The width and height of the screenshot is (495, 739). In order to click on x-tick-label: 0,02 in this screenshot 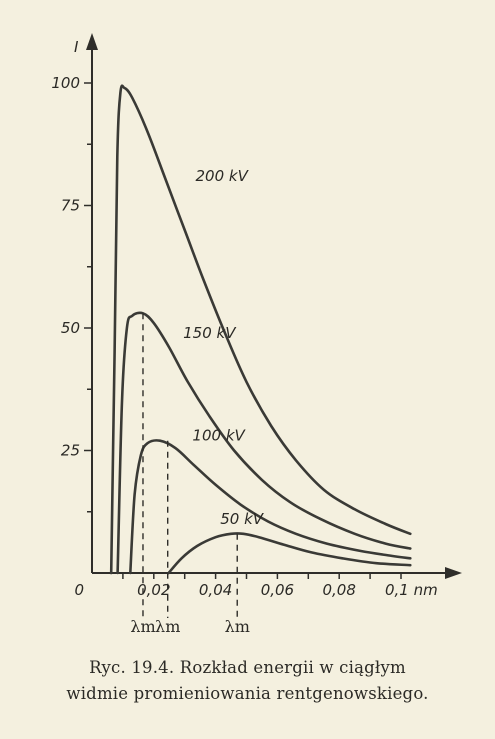, I will do `click(153, 590)`.